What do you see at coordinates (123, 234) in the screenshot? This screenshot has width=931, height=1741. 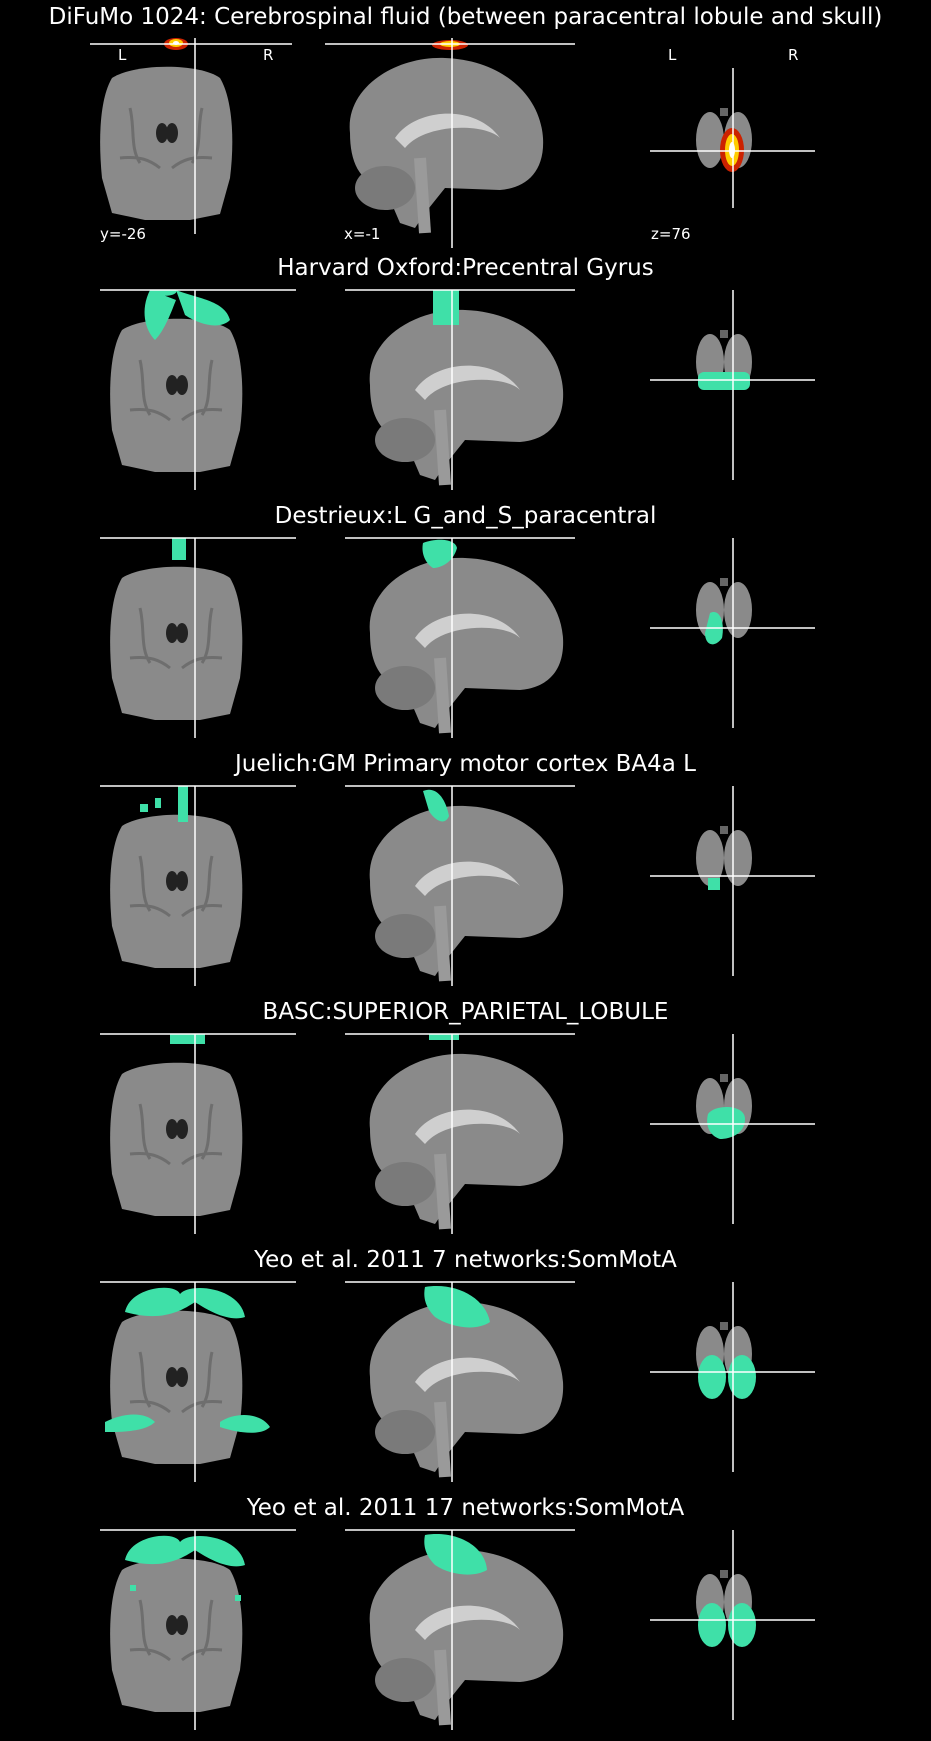 I see `coord-coronal: y=-26` at bounding box center [123, 234].